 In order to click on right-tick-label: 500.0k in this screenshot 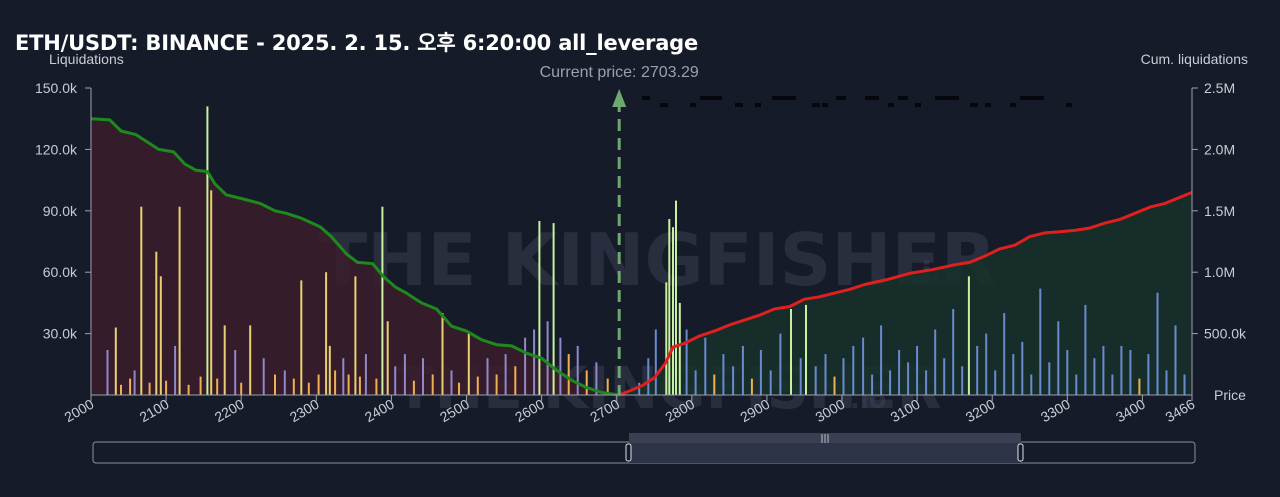, I will do `click(1225, 334)`.